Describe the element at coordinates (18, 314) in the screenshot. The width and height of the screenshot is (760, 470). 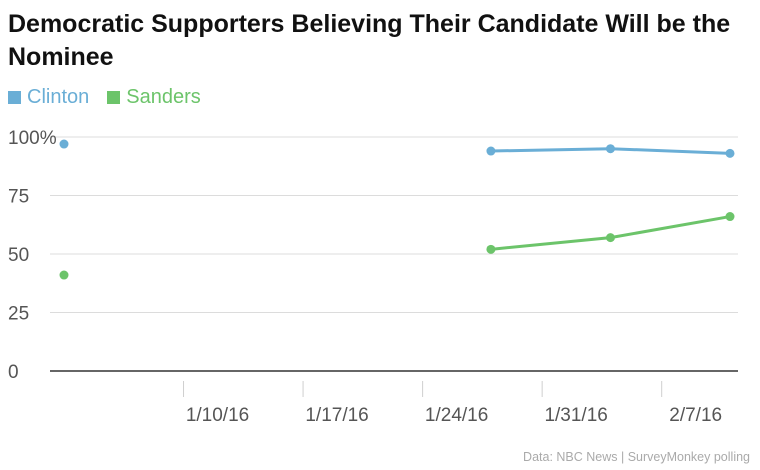
I see `y-tick-label: 25` at that location.